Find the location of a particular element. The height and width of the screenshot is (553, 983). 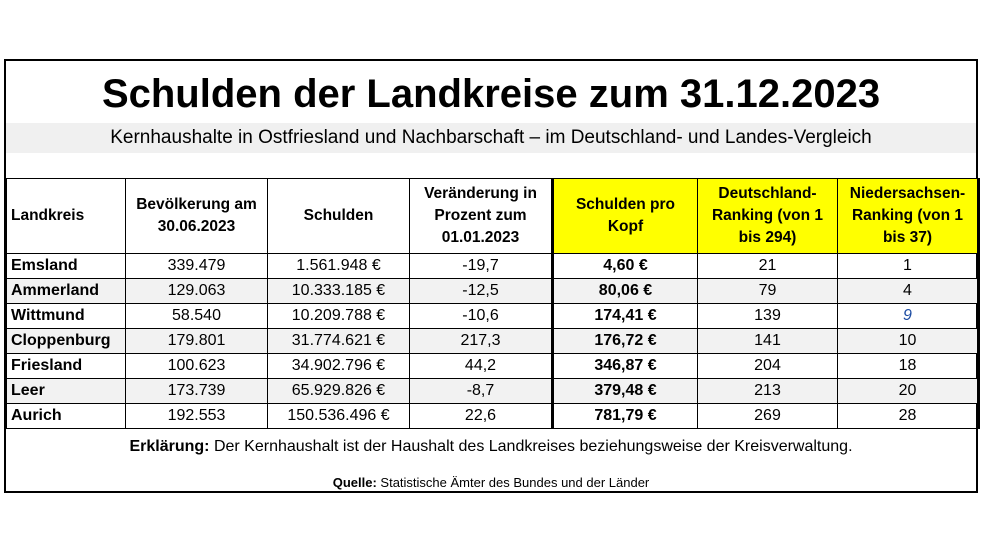

cell-debt: 10.333.185 € is located at coordinates (338, 291).